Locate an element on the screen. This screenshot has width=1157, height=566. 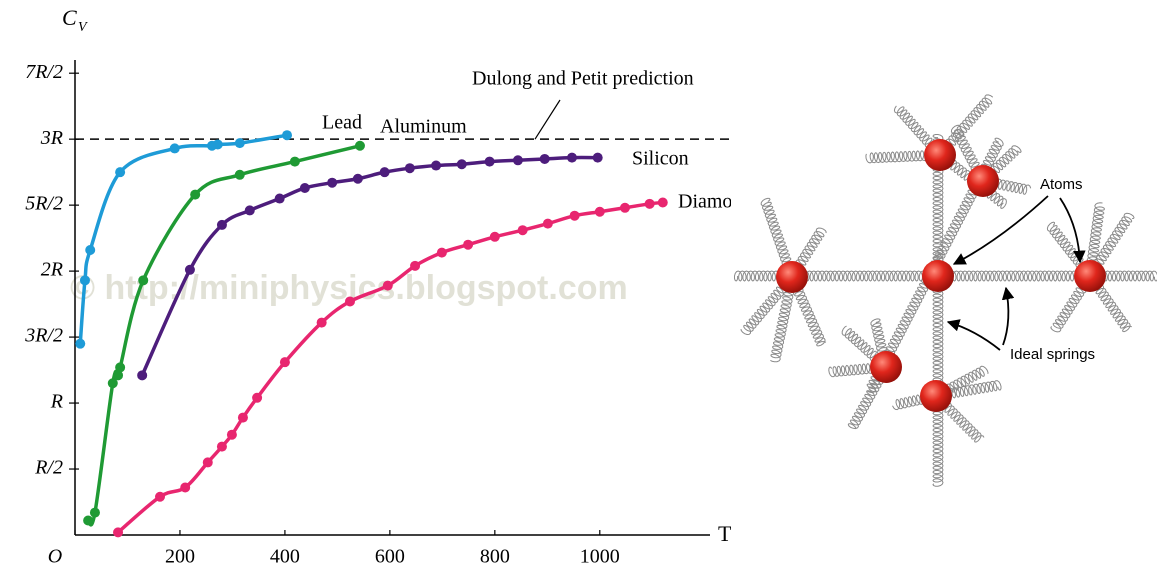
y-axis-label: C is located at coordinates (69, 17).